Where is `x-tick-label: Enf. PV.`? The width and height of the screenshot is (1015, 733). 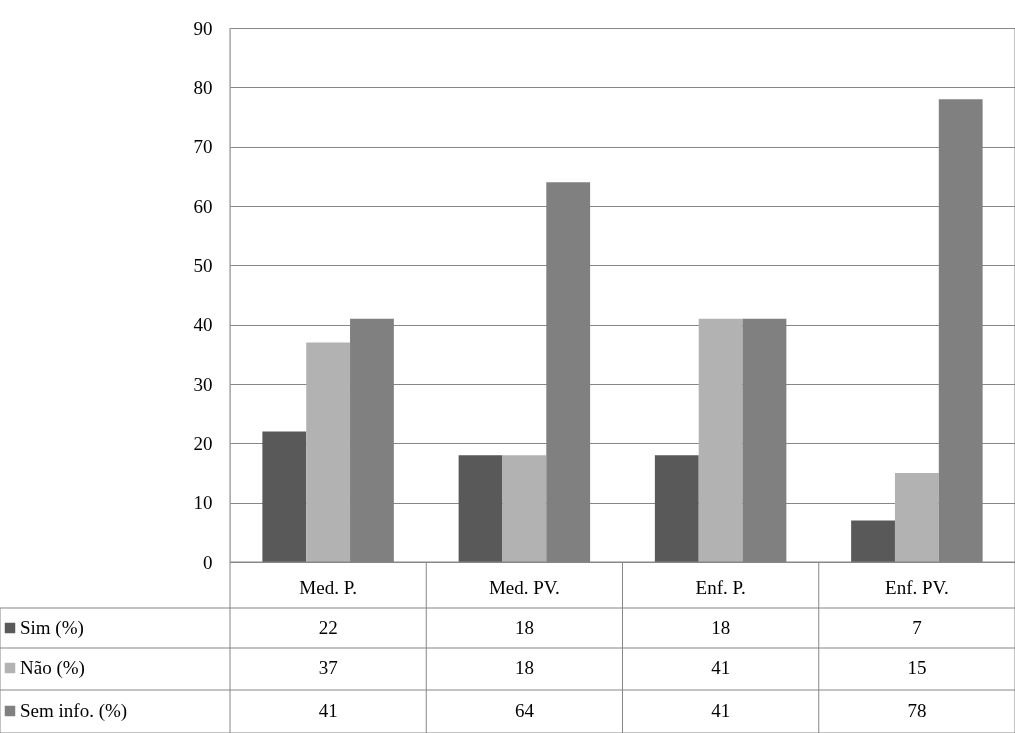 x-tick-label: Enf. PV. is located at coordinates (917, 587).